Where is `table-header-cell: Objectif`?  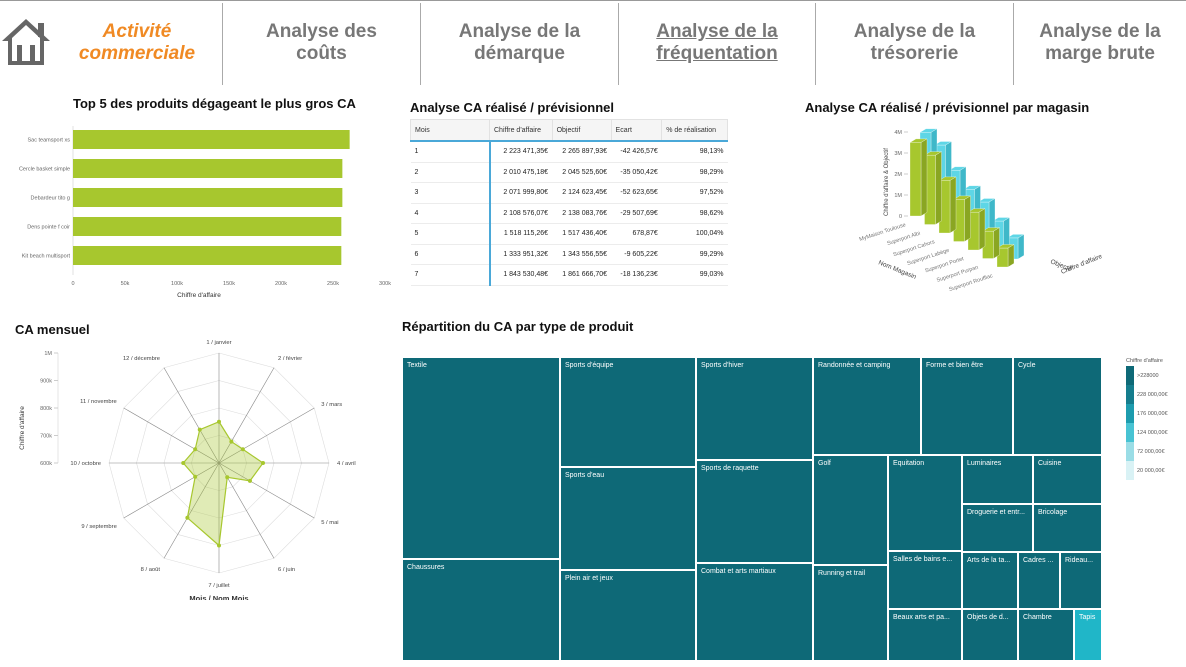
table-header-cell: Objectif is located at coordinates (581, 130).